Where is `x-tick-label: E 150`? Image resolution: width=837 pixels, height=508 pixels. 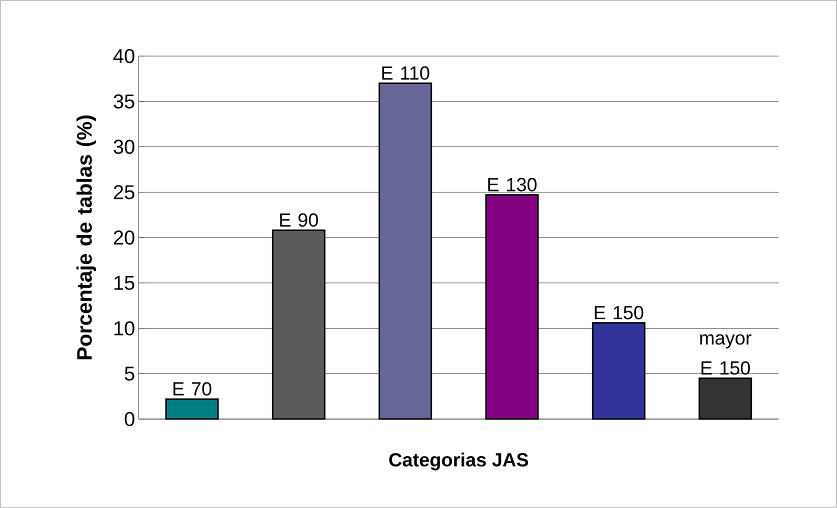 x-tick-label: E 150 is located at coordinates (619, 313).